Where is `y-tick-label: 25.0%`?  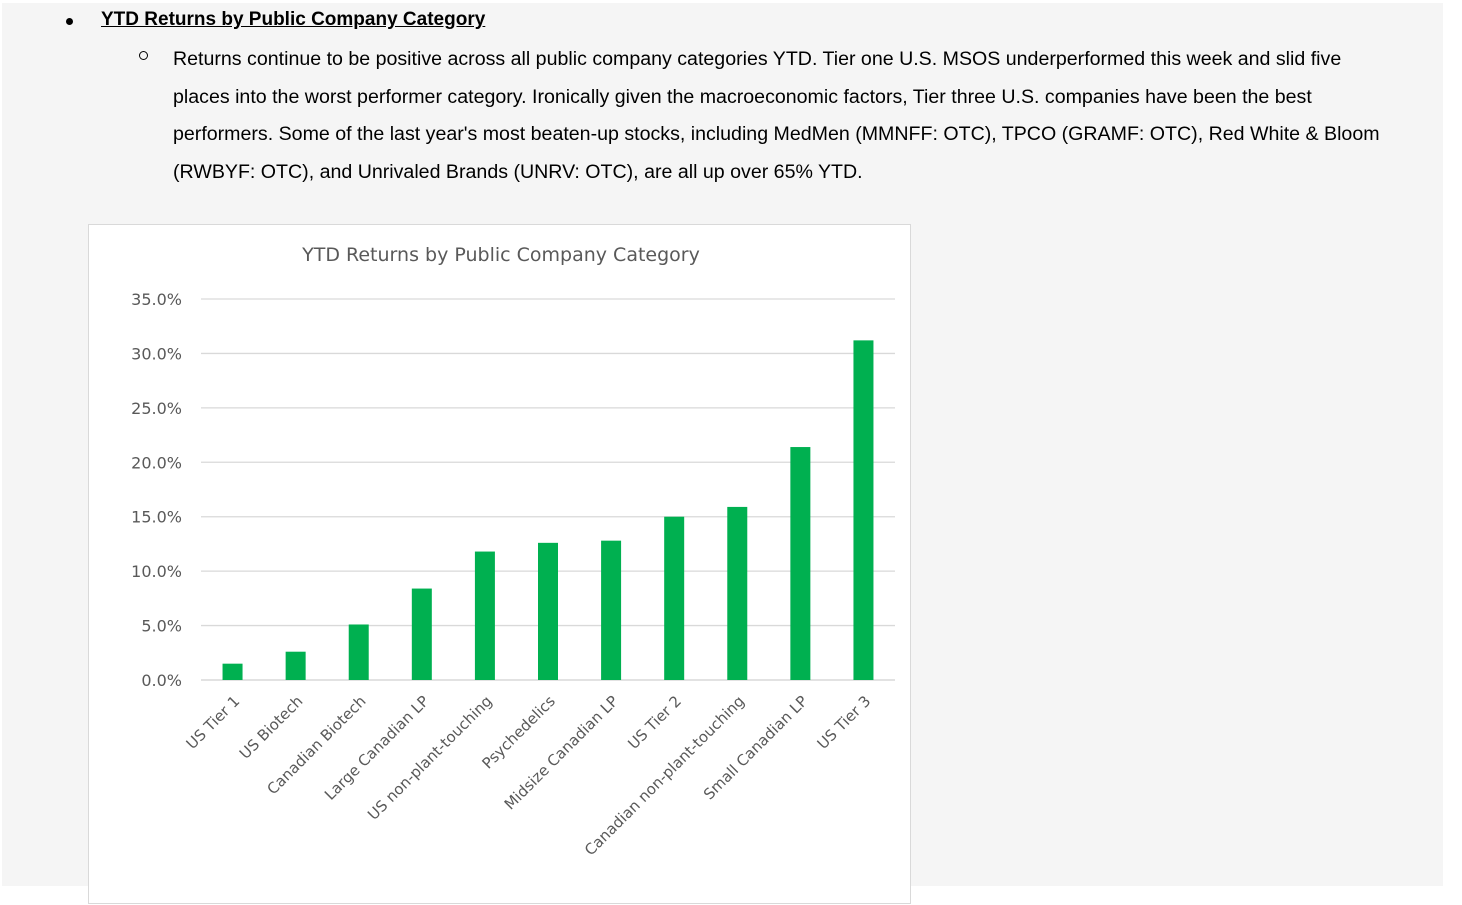
y-tick-label: 25.0% is located at coordinates (156, 408).